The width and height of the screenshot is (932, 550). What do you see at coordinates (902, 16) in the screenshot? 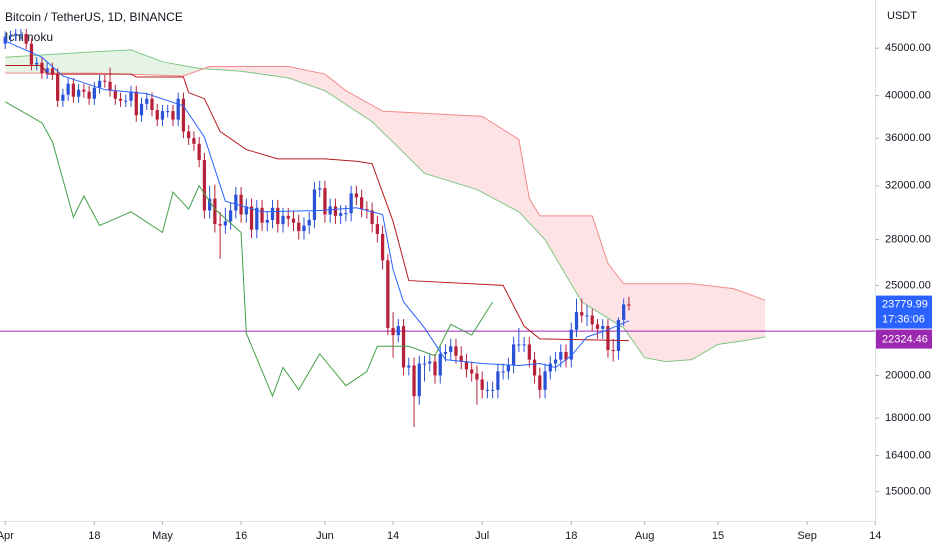
I see `currency-label: USDT` at bounding box center [902, 16].